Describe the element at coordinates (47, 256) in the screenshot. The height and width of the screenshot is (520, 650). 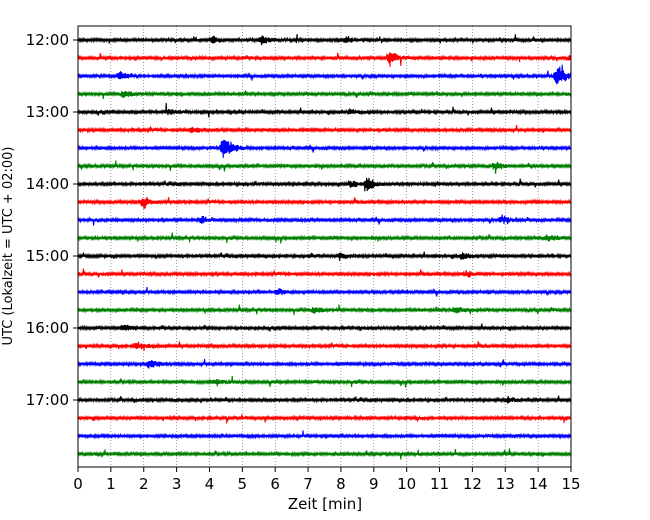
I see `y-tick-label: 15:00` at that location.